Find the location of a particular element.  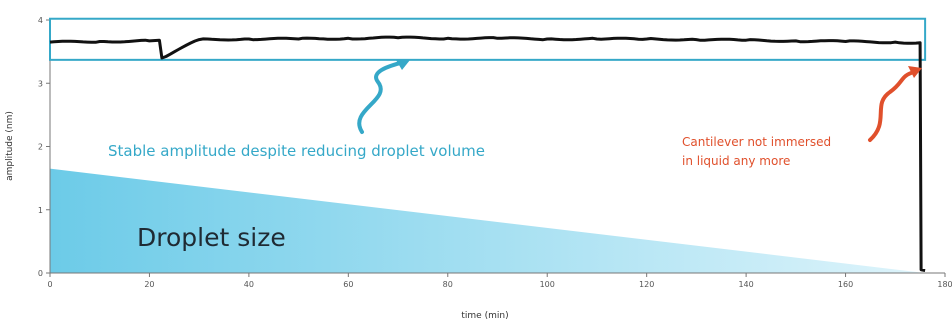

x-tick-label: 180 is located at coordinates (944, 284).